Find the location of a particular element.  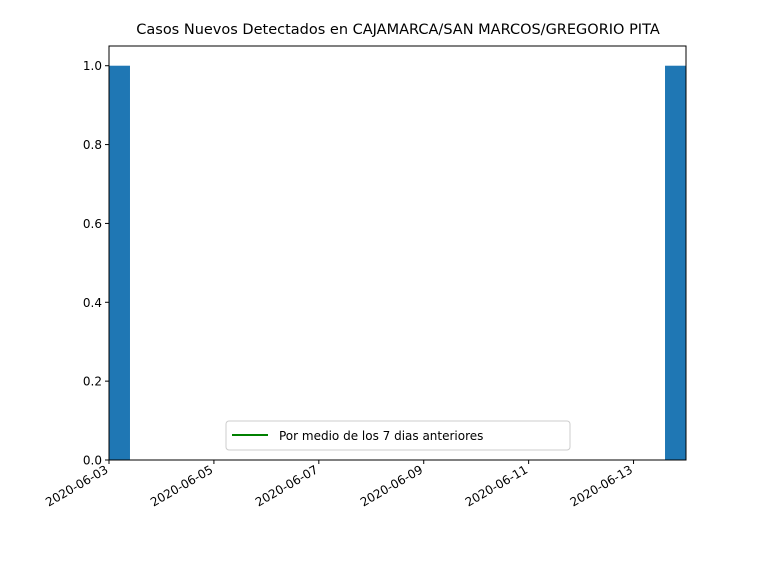

y-tick-label: 0.4 is located at coordinates (92, 303).